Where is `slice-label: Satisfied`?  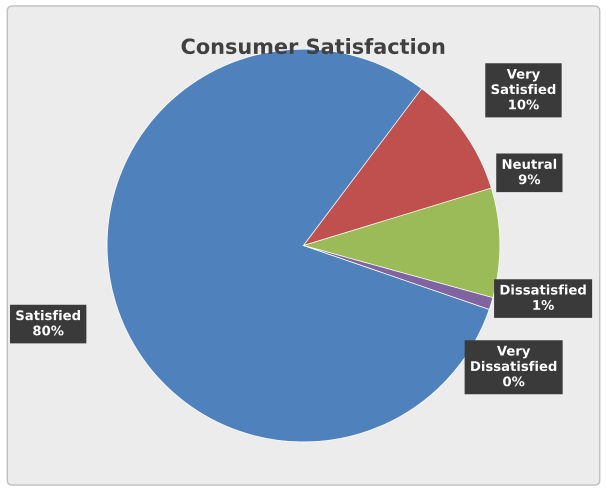 slice-label: Satisfied is located at coordinates (48, 315).